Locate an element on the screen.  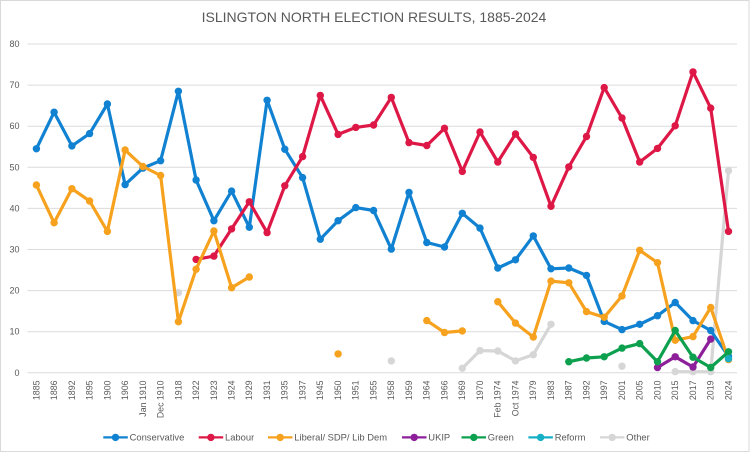
svg-text: 1886 is located at coordinates (54, 390).